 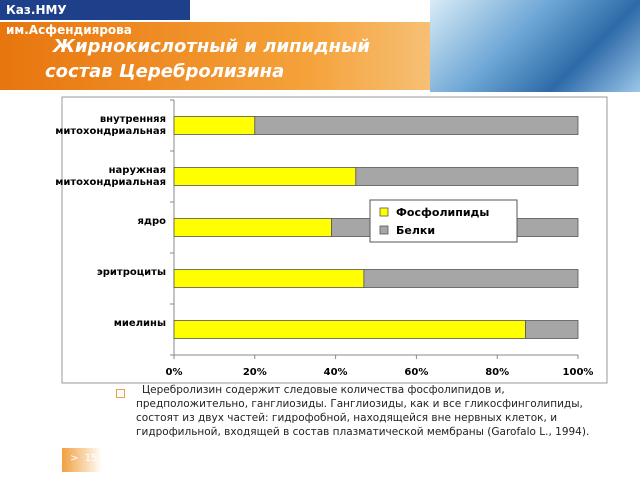 I want to click on y-tick-label: миелины, so click(x=139, y=323).